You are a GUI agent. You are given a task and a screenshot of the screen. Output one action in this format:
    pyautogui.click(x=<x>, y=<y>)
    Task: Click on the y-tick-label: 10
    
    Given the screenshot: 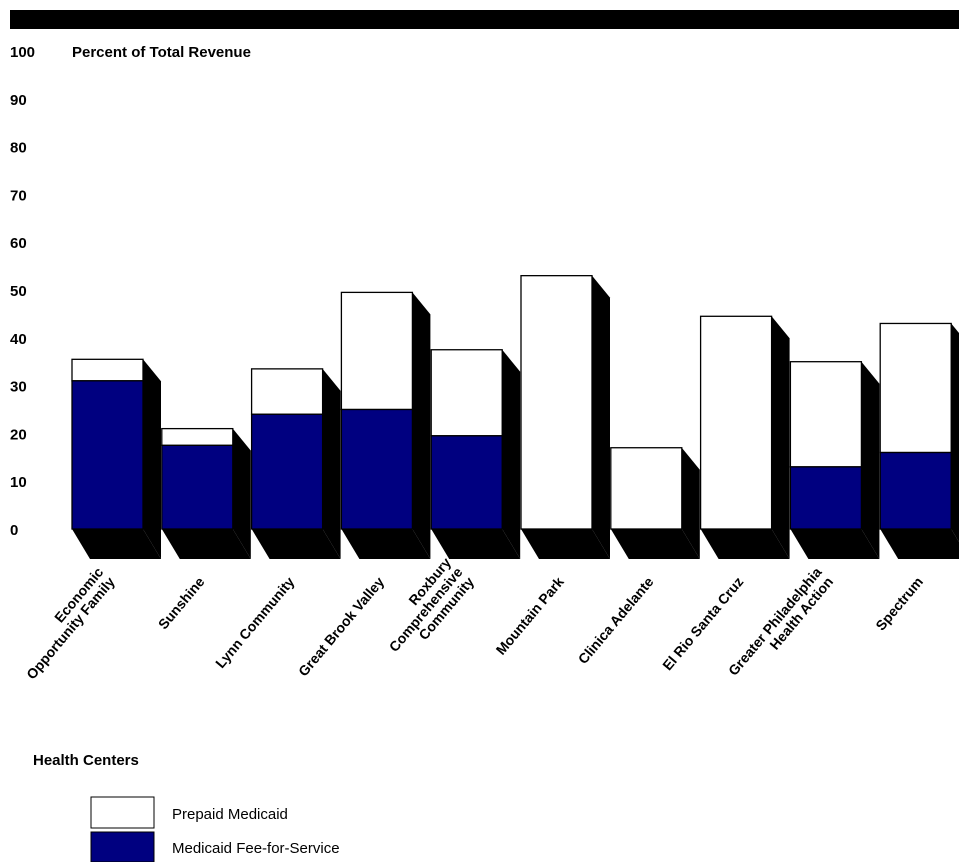 What is the action you would take?
    pyautogui.click(x=18, y=482)
    